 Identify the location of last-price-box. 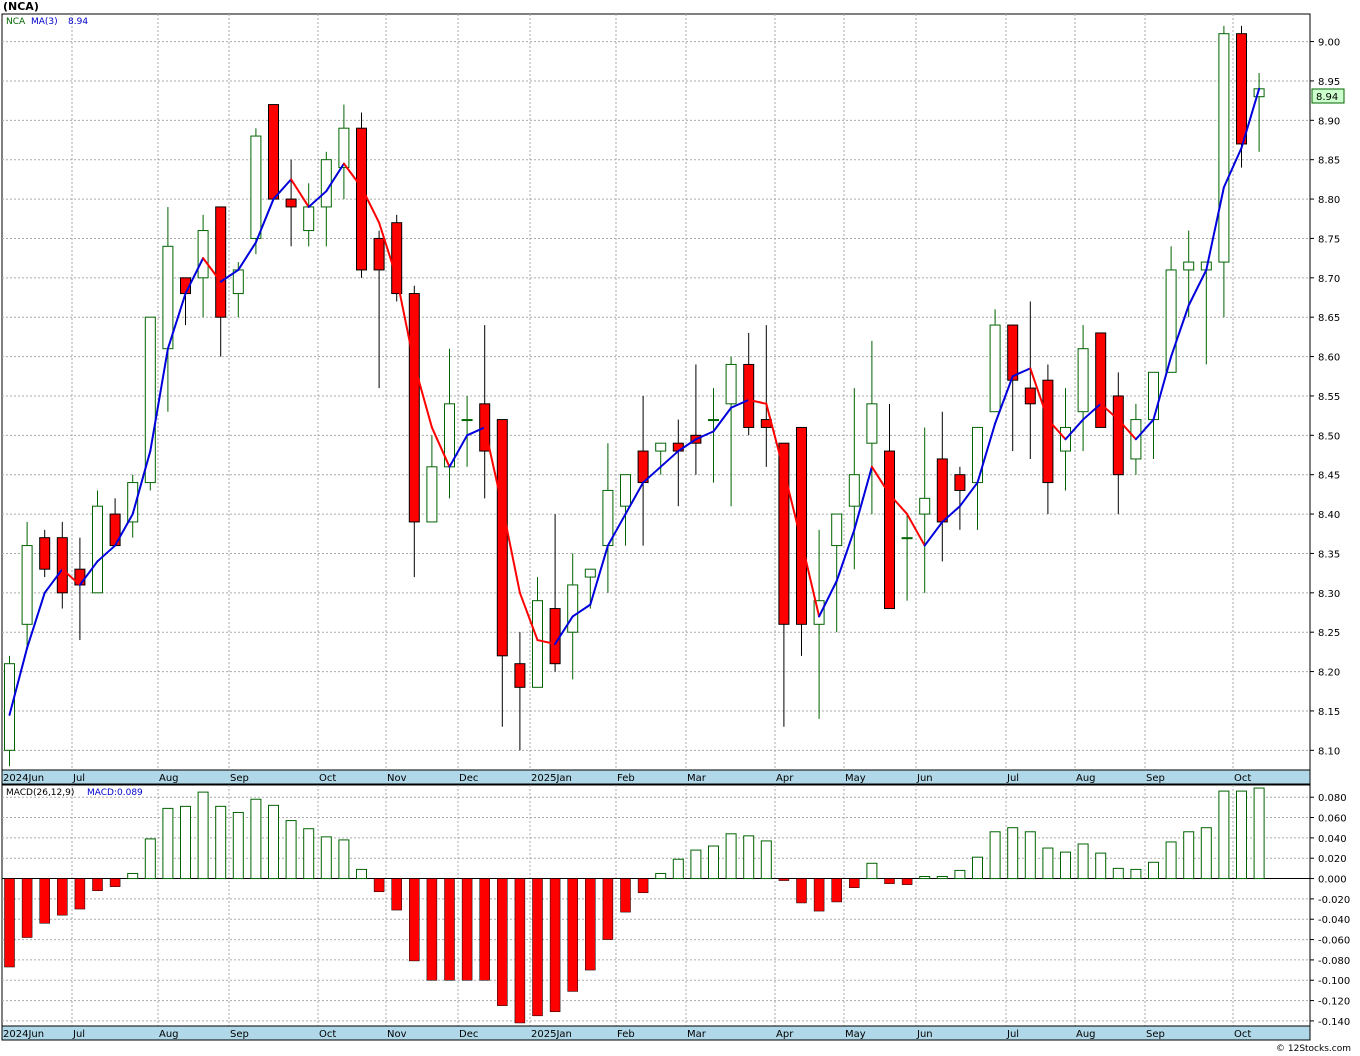
(1328, 96).